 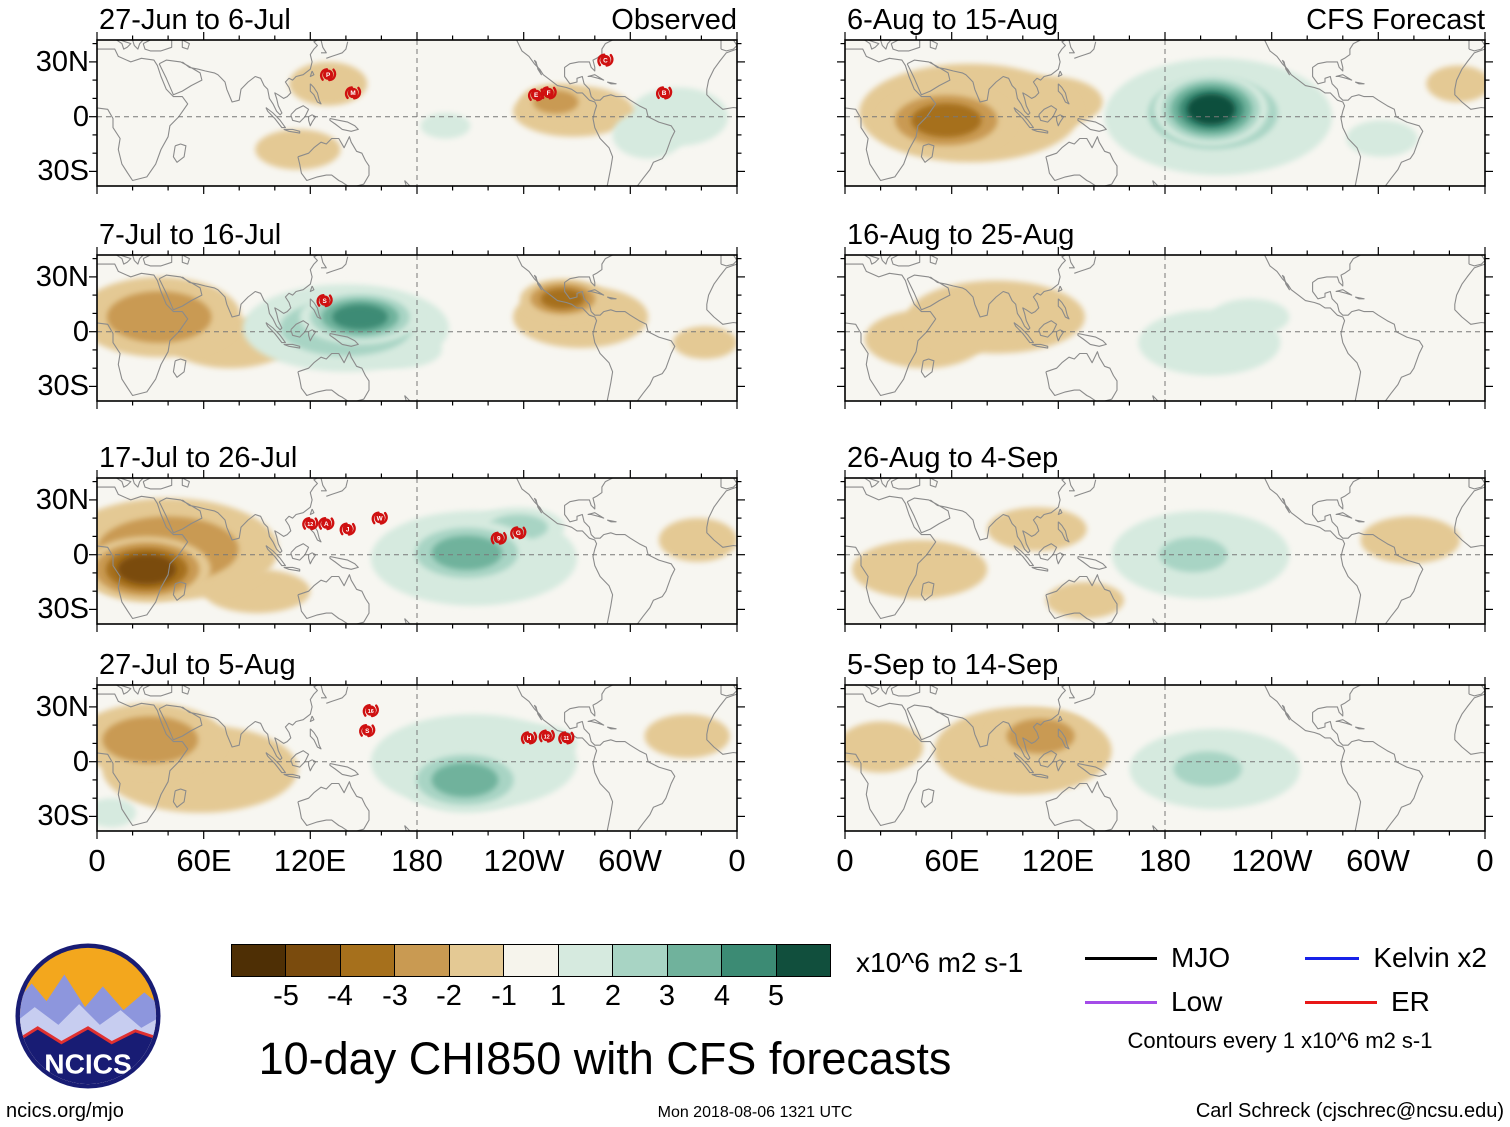 I want to click on logo-text: NCICS, so click(x=87, y=1064).